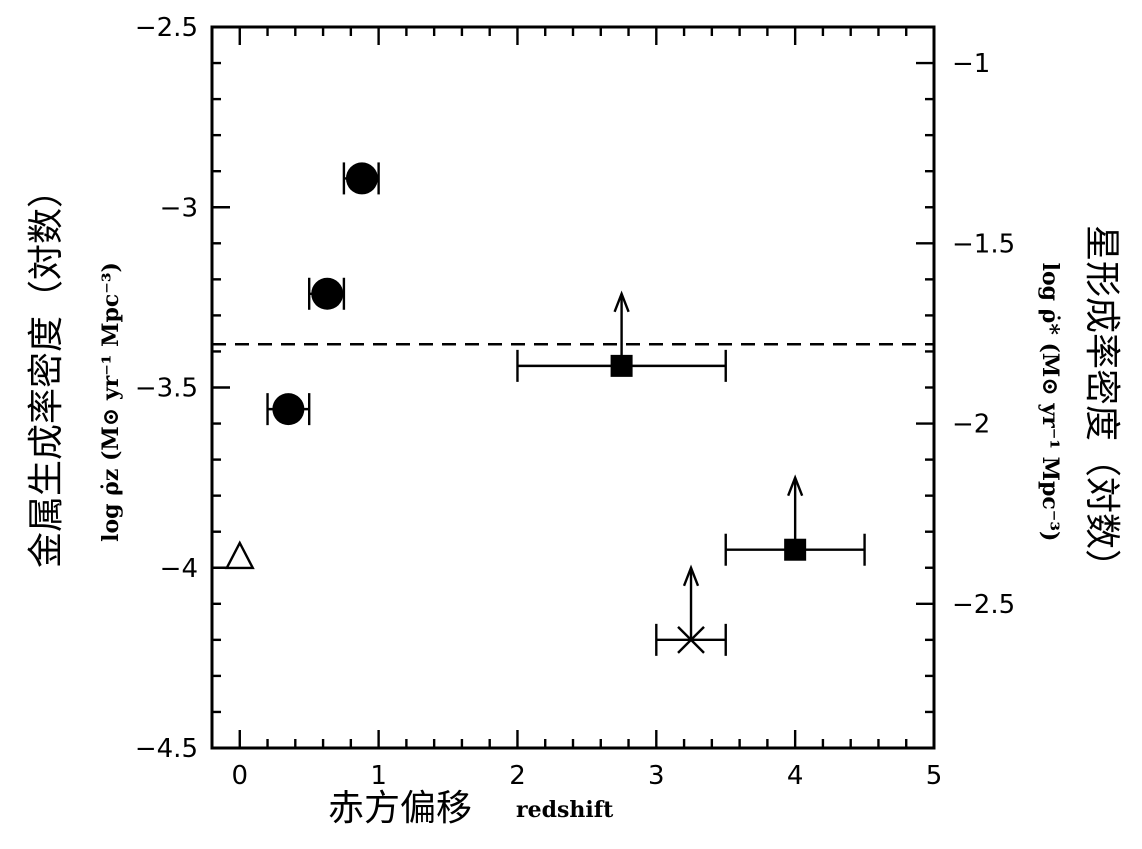 This screenshot has width=1142, height=849. I want to click on y-left-tick-label: −3, so click(179, 208).